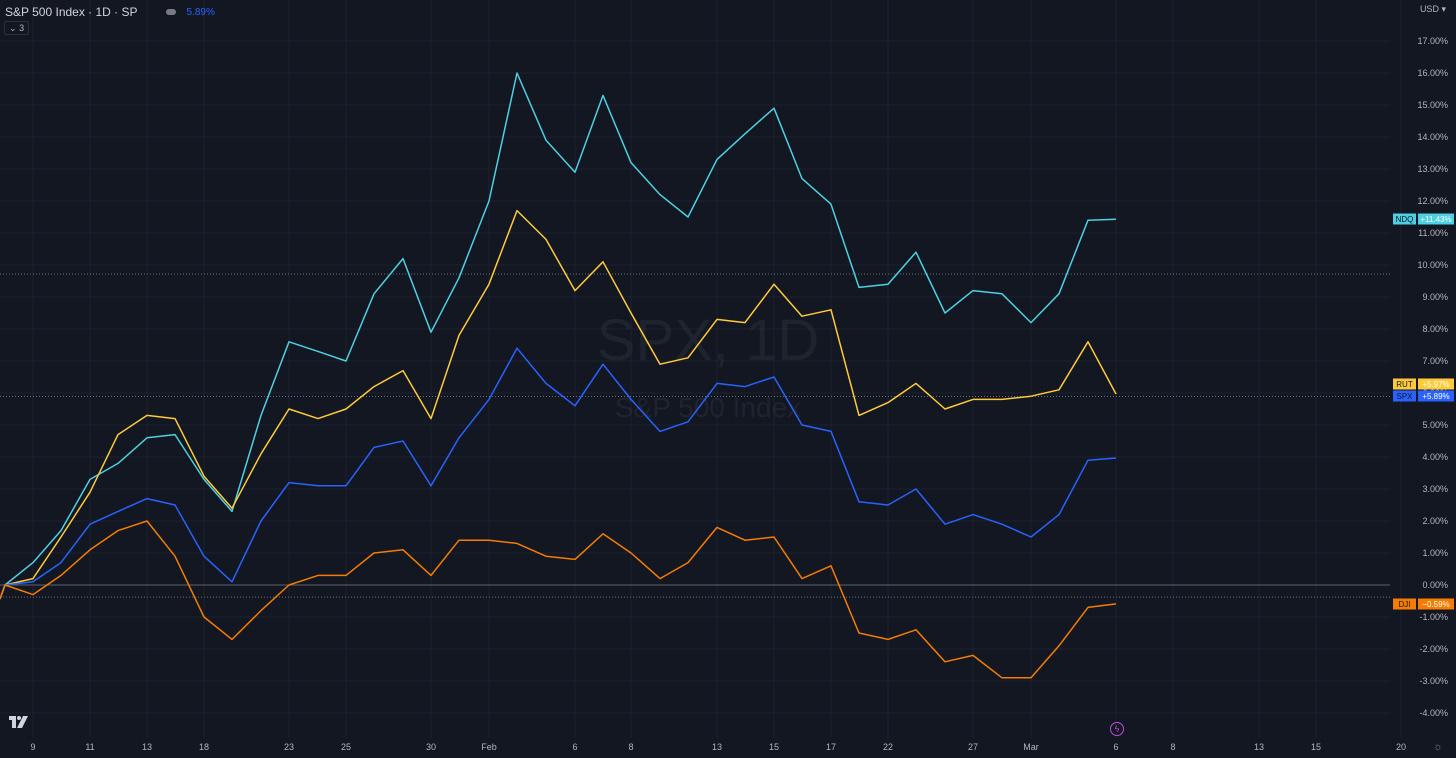 This screenshot has height=758, width=1456. What do you see at coordinates (831, 747) in the screenshot?
I see `x-tick-label: 17` at bounding box center [831, 747].